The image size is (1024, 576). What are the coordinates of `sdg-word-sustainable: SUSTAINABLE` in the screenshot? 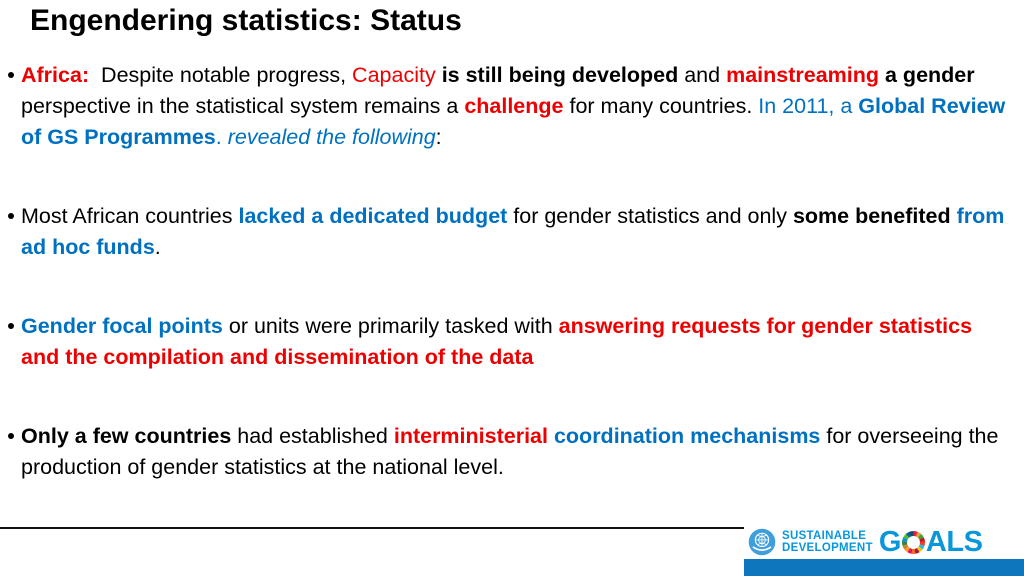 It's located at (824, 536).